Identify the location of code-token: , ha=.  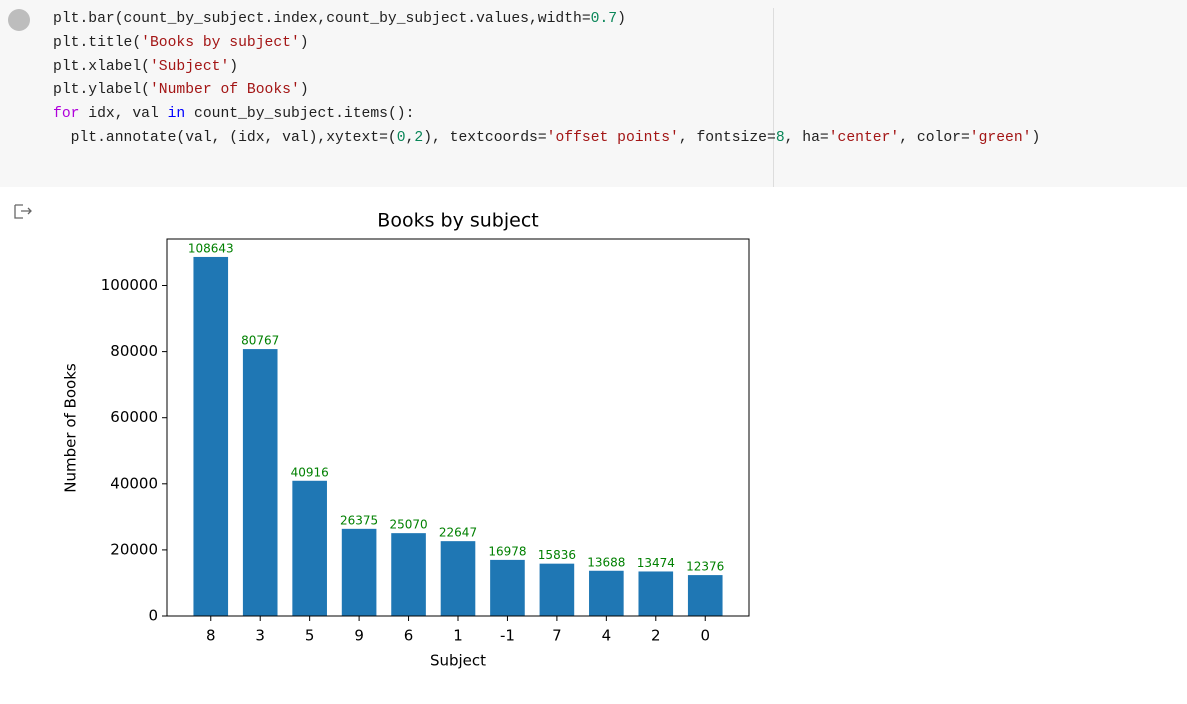
(806, 137).